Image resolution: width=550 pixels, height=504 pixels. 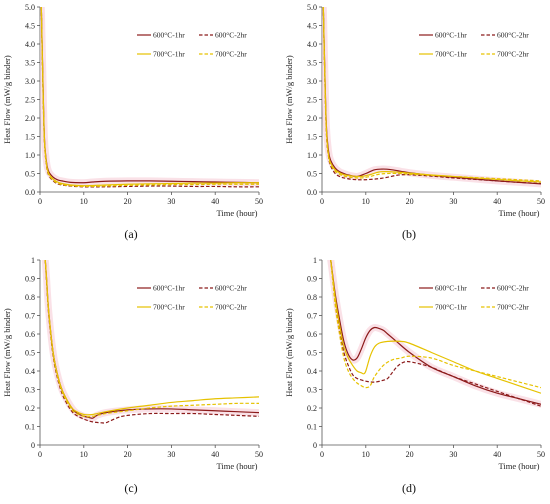 What do you see at coordinates (130, 234) in the screenshot?
I see `panel-label: (a)` at bounding box center [130, 234].